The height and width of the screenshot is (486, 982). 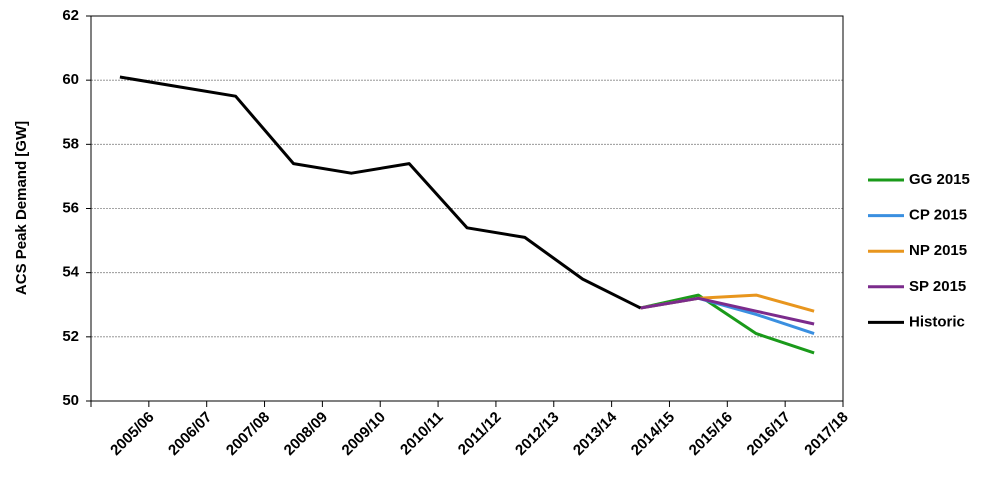 I want to click on y-tick-label: 54, so click(x=70, y=272).